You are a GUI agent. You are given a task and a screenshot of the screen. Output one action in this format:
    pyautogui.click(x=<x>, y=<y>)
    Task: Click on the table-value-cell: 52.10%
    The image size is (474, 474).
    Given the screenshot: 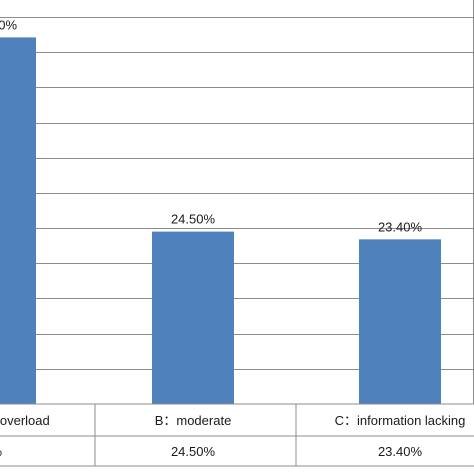 What is the action you would take?
    pyautogui.click(x=1, y=451)
    